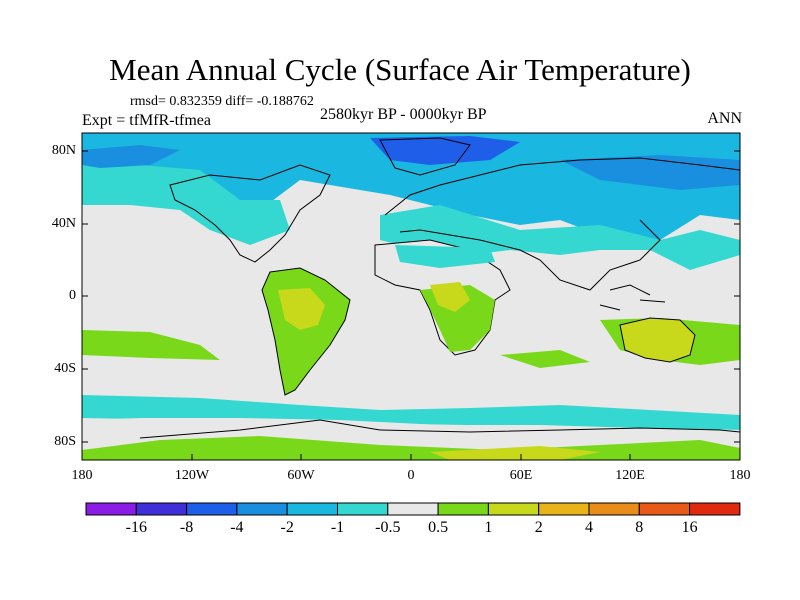 This screenshot has width=800, height=600. I want to click on north-america-outline, so click(250, 213).